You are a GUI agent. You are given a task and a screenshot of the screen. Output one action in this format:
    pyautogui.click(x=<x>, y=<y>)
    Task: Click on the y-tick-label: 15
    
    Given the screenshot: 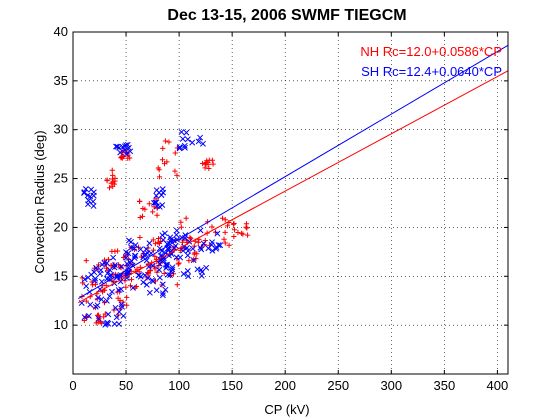 What is the action you would take?
    pyautogui.click(x=61, y=275)
    